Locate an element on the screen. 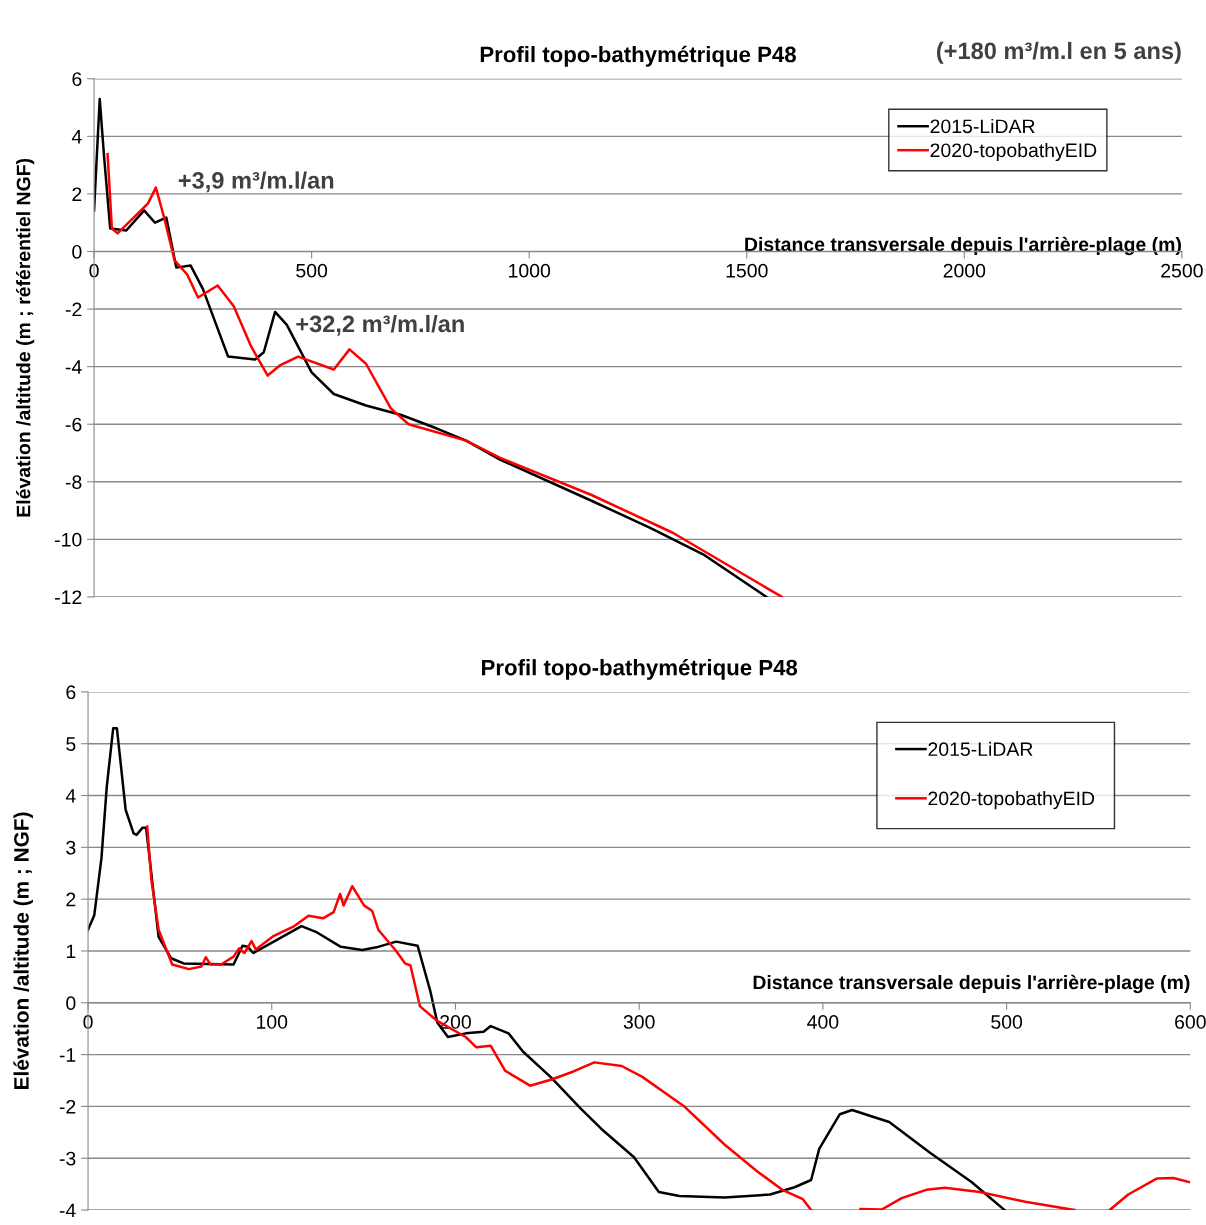 Image resolution: width=1206 pixels, height=1225 pixels. x-tick-label: 300 is located at coordinates (639, 1022).